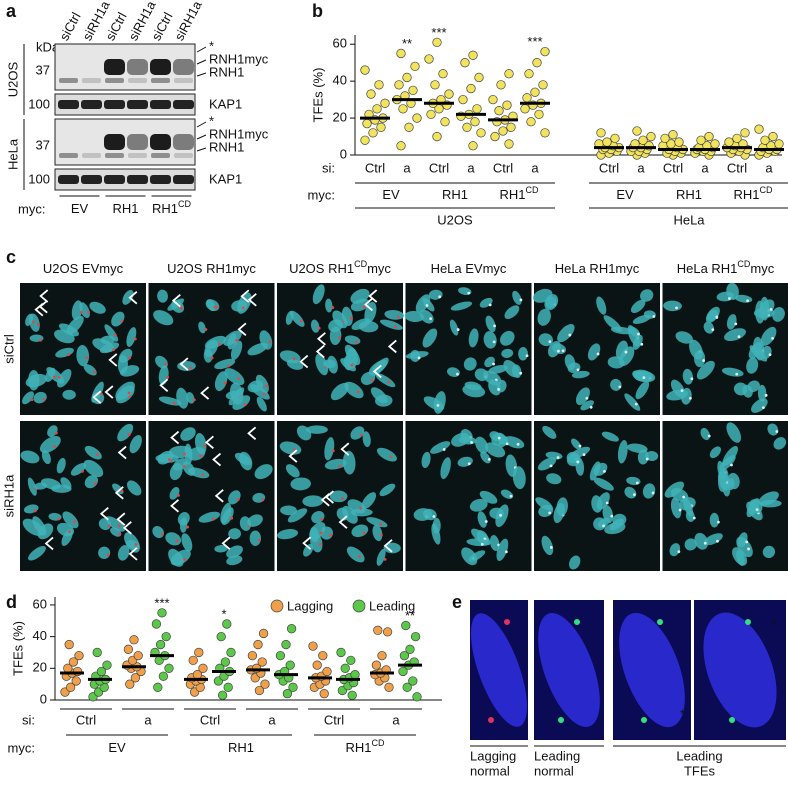 This screenshot has width=788, height=794. Describe the element at coordinates (365, 746) in the screenshot. I see `myc-group: RH1CD` at that location.